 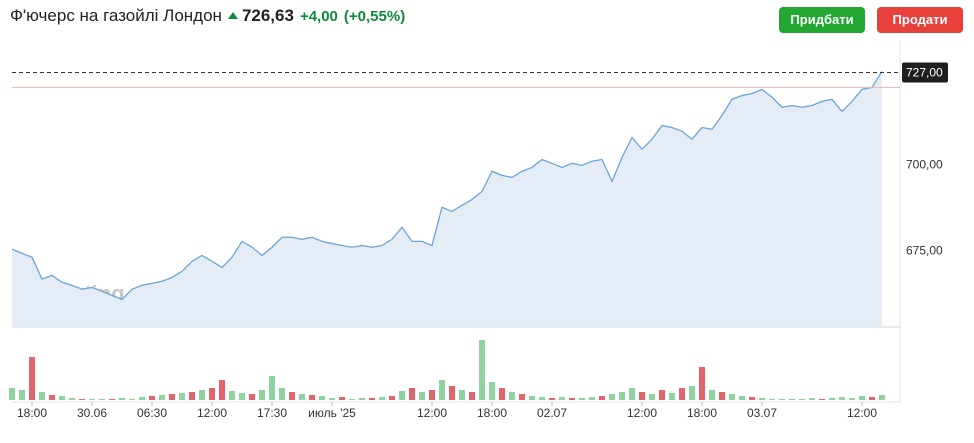 What do you see at coordinates (332, 413) in the screenshot?
I see `x-tick-label: июль '25` at bounding box center [332, 413].